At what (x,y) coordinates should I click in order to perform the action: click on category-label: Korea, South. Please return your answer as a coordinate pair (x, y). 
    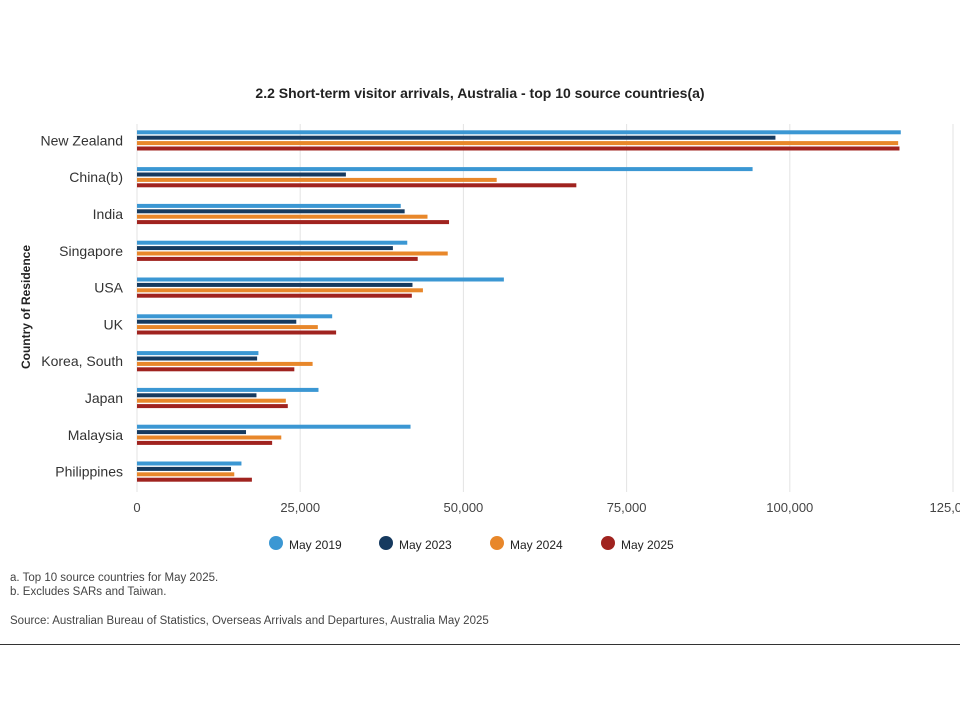
    Looking at the image, I should click on (82, 361).